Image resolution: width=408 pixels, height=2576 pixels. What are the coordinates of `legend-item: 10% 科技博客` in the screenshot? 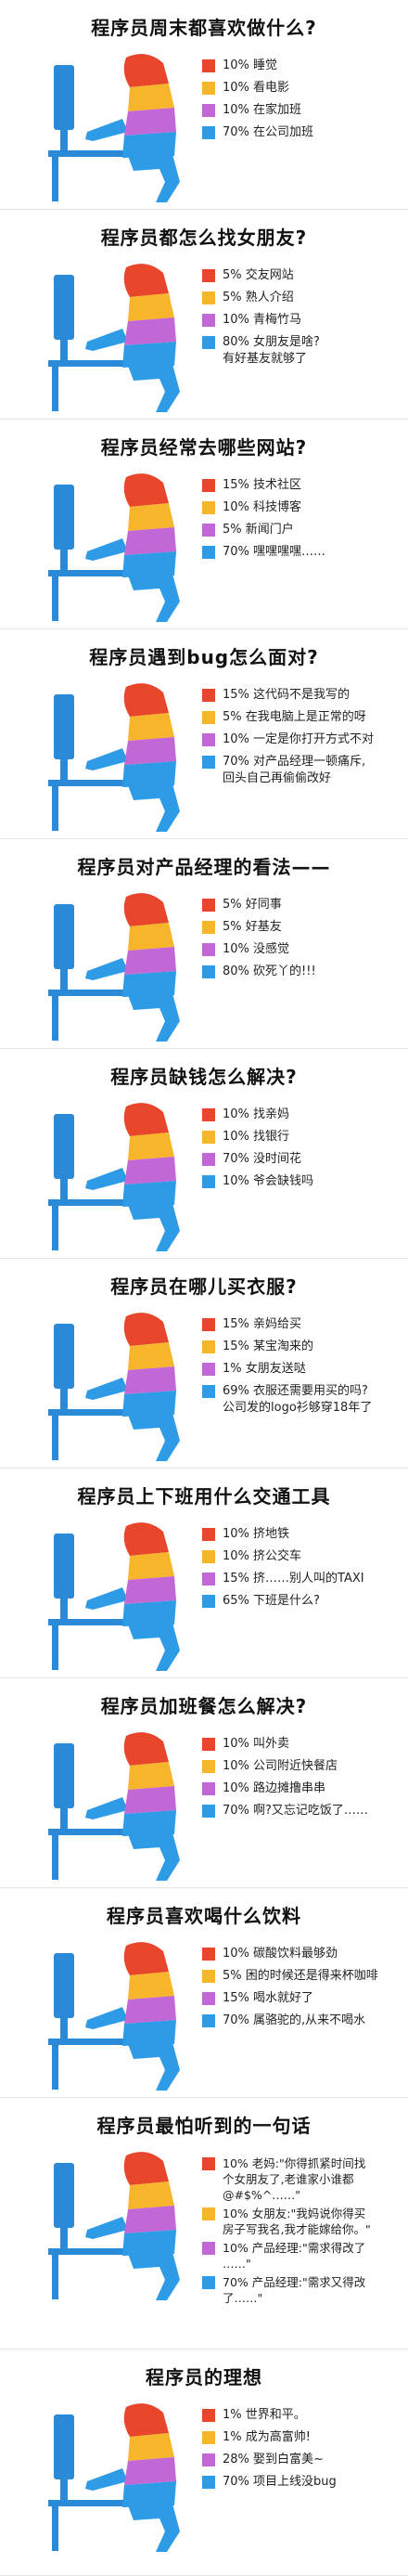 It's located at (303, 507).